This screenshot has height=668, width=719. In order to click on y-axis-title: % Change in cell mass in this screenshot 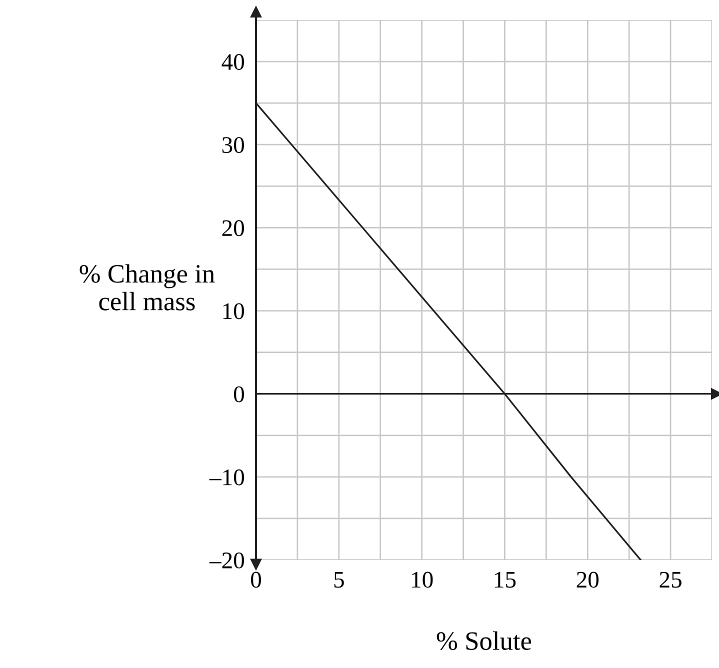, I will do `click(147, 287)`.